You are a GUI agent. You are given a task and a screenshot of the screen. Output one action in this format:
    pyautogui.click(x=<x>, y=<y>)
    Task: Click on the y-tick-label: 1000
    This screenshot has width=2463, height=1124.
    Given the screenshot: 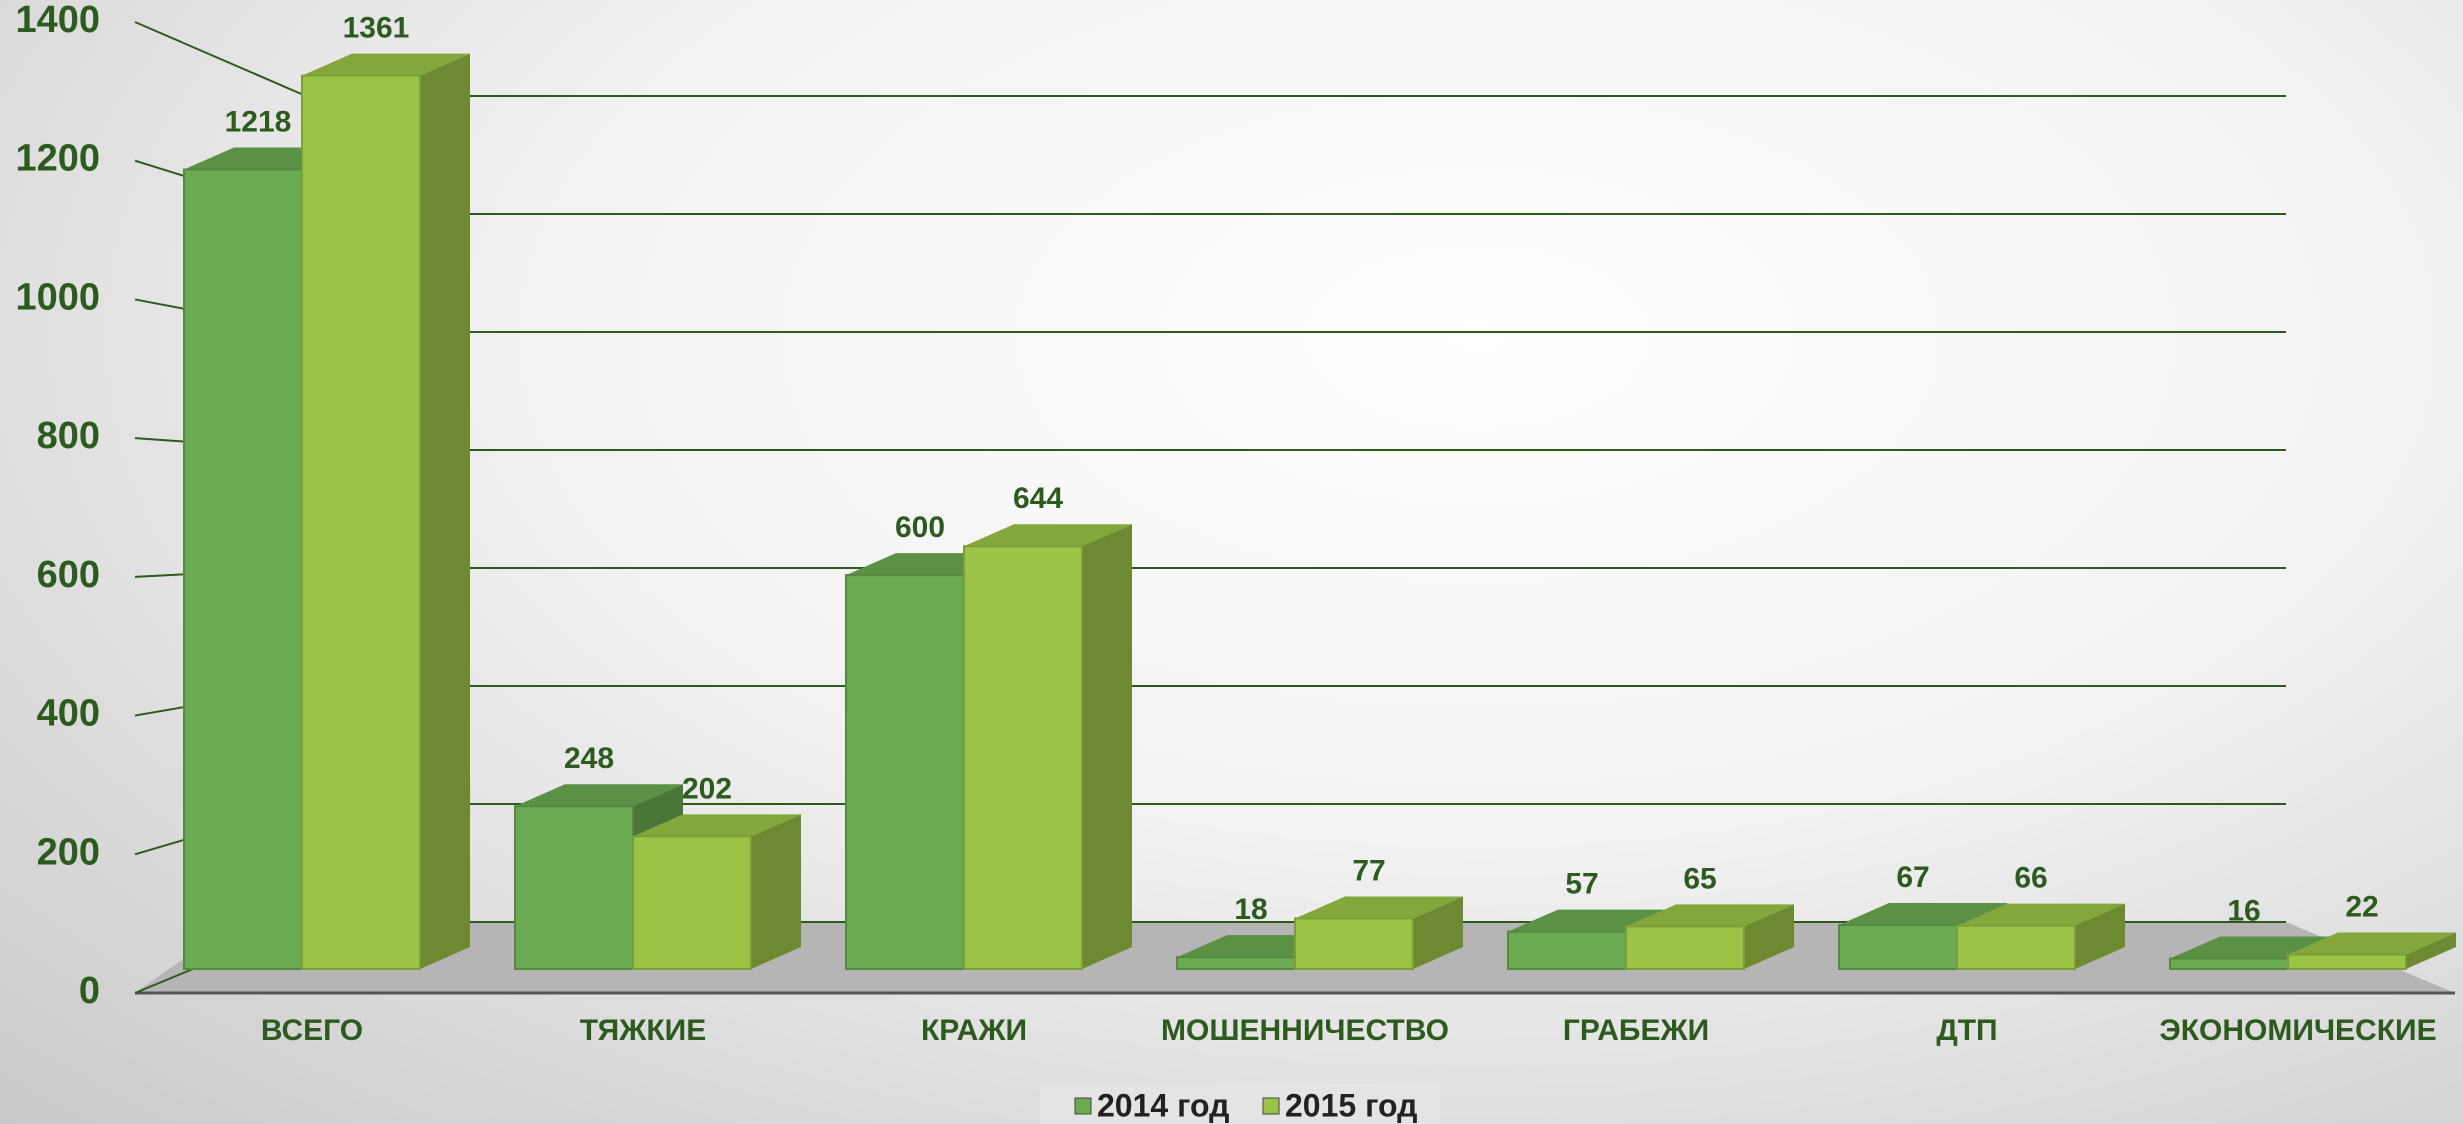 What is the action you would take?
    pyautogui.click(x=57, y=297)
    